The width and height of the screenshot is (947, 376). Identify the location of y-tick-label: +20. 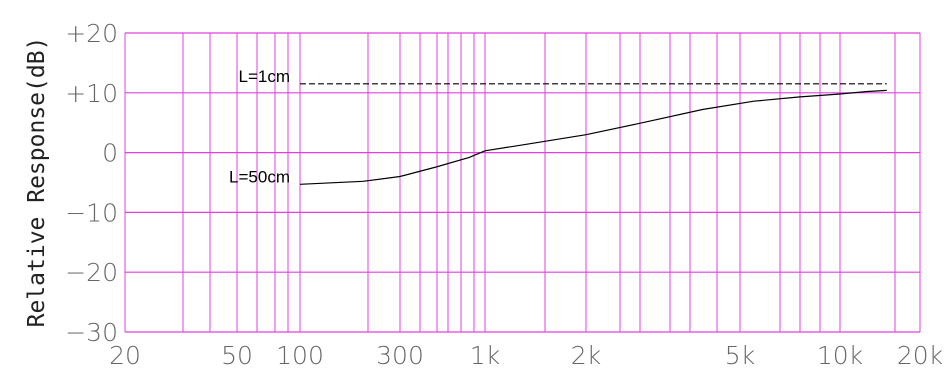
(91, 33).